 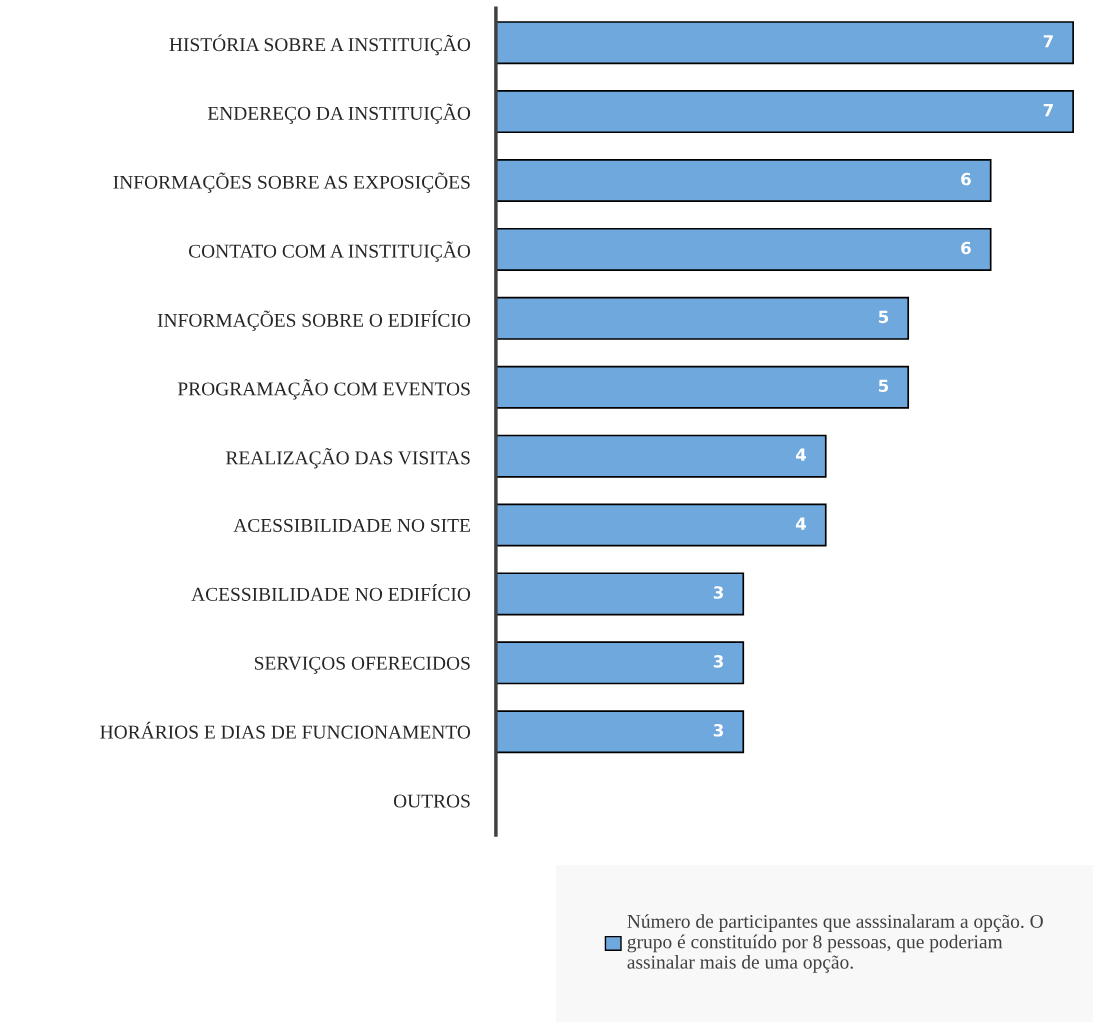 I want to click on y-tick-label: HORÁRIOS E DIAS DE FUNCIONAMENTO, so click(x=285, y=730).